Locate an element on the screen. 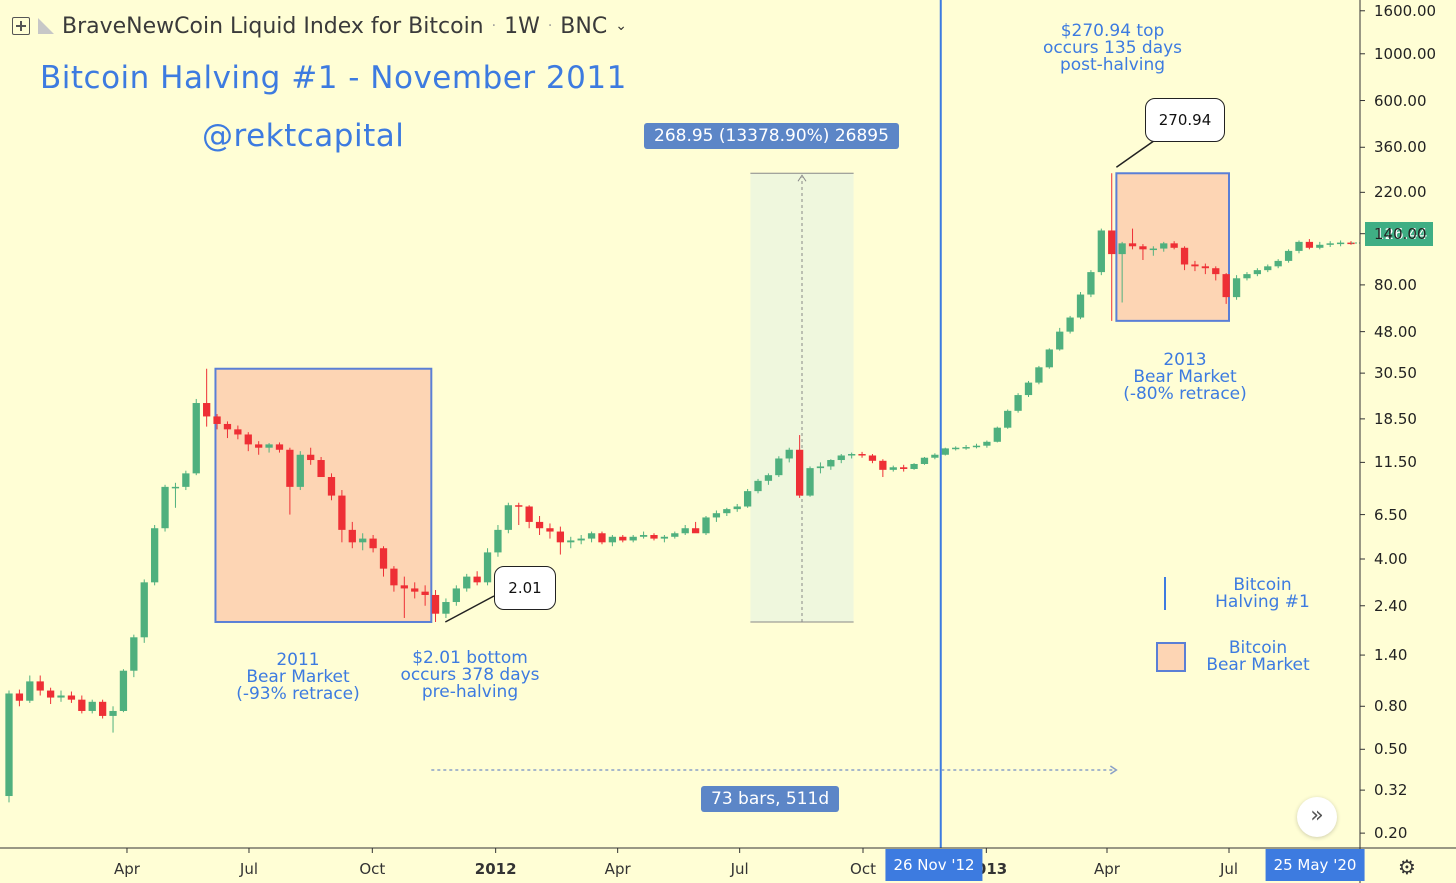  x-tick-label: 2012 is located at coordinates (495, 869).